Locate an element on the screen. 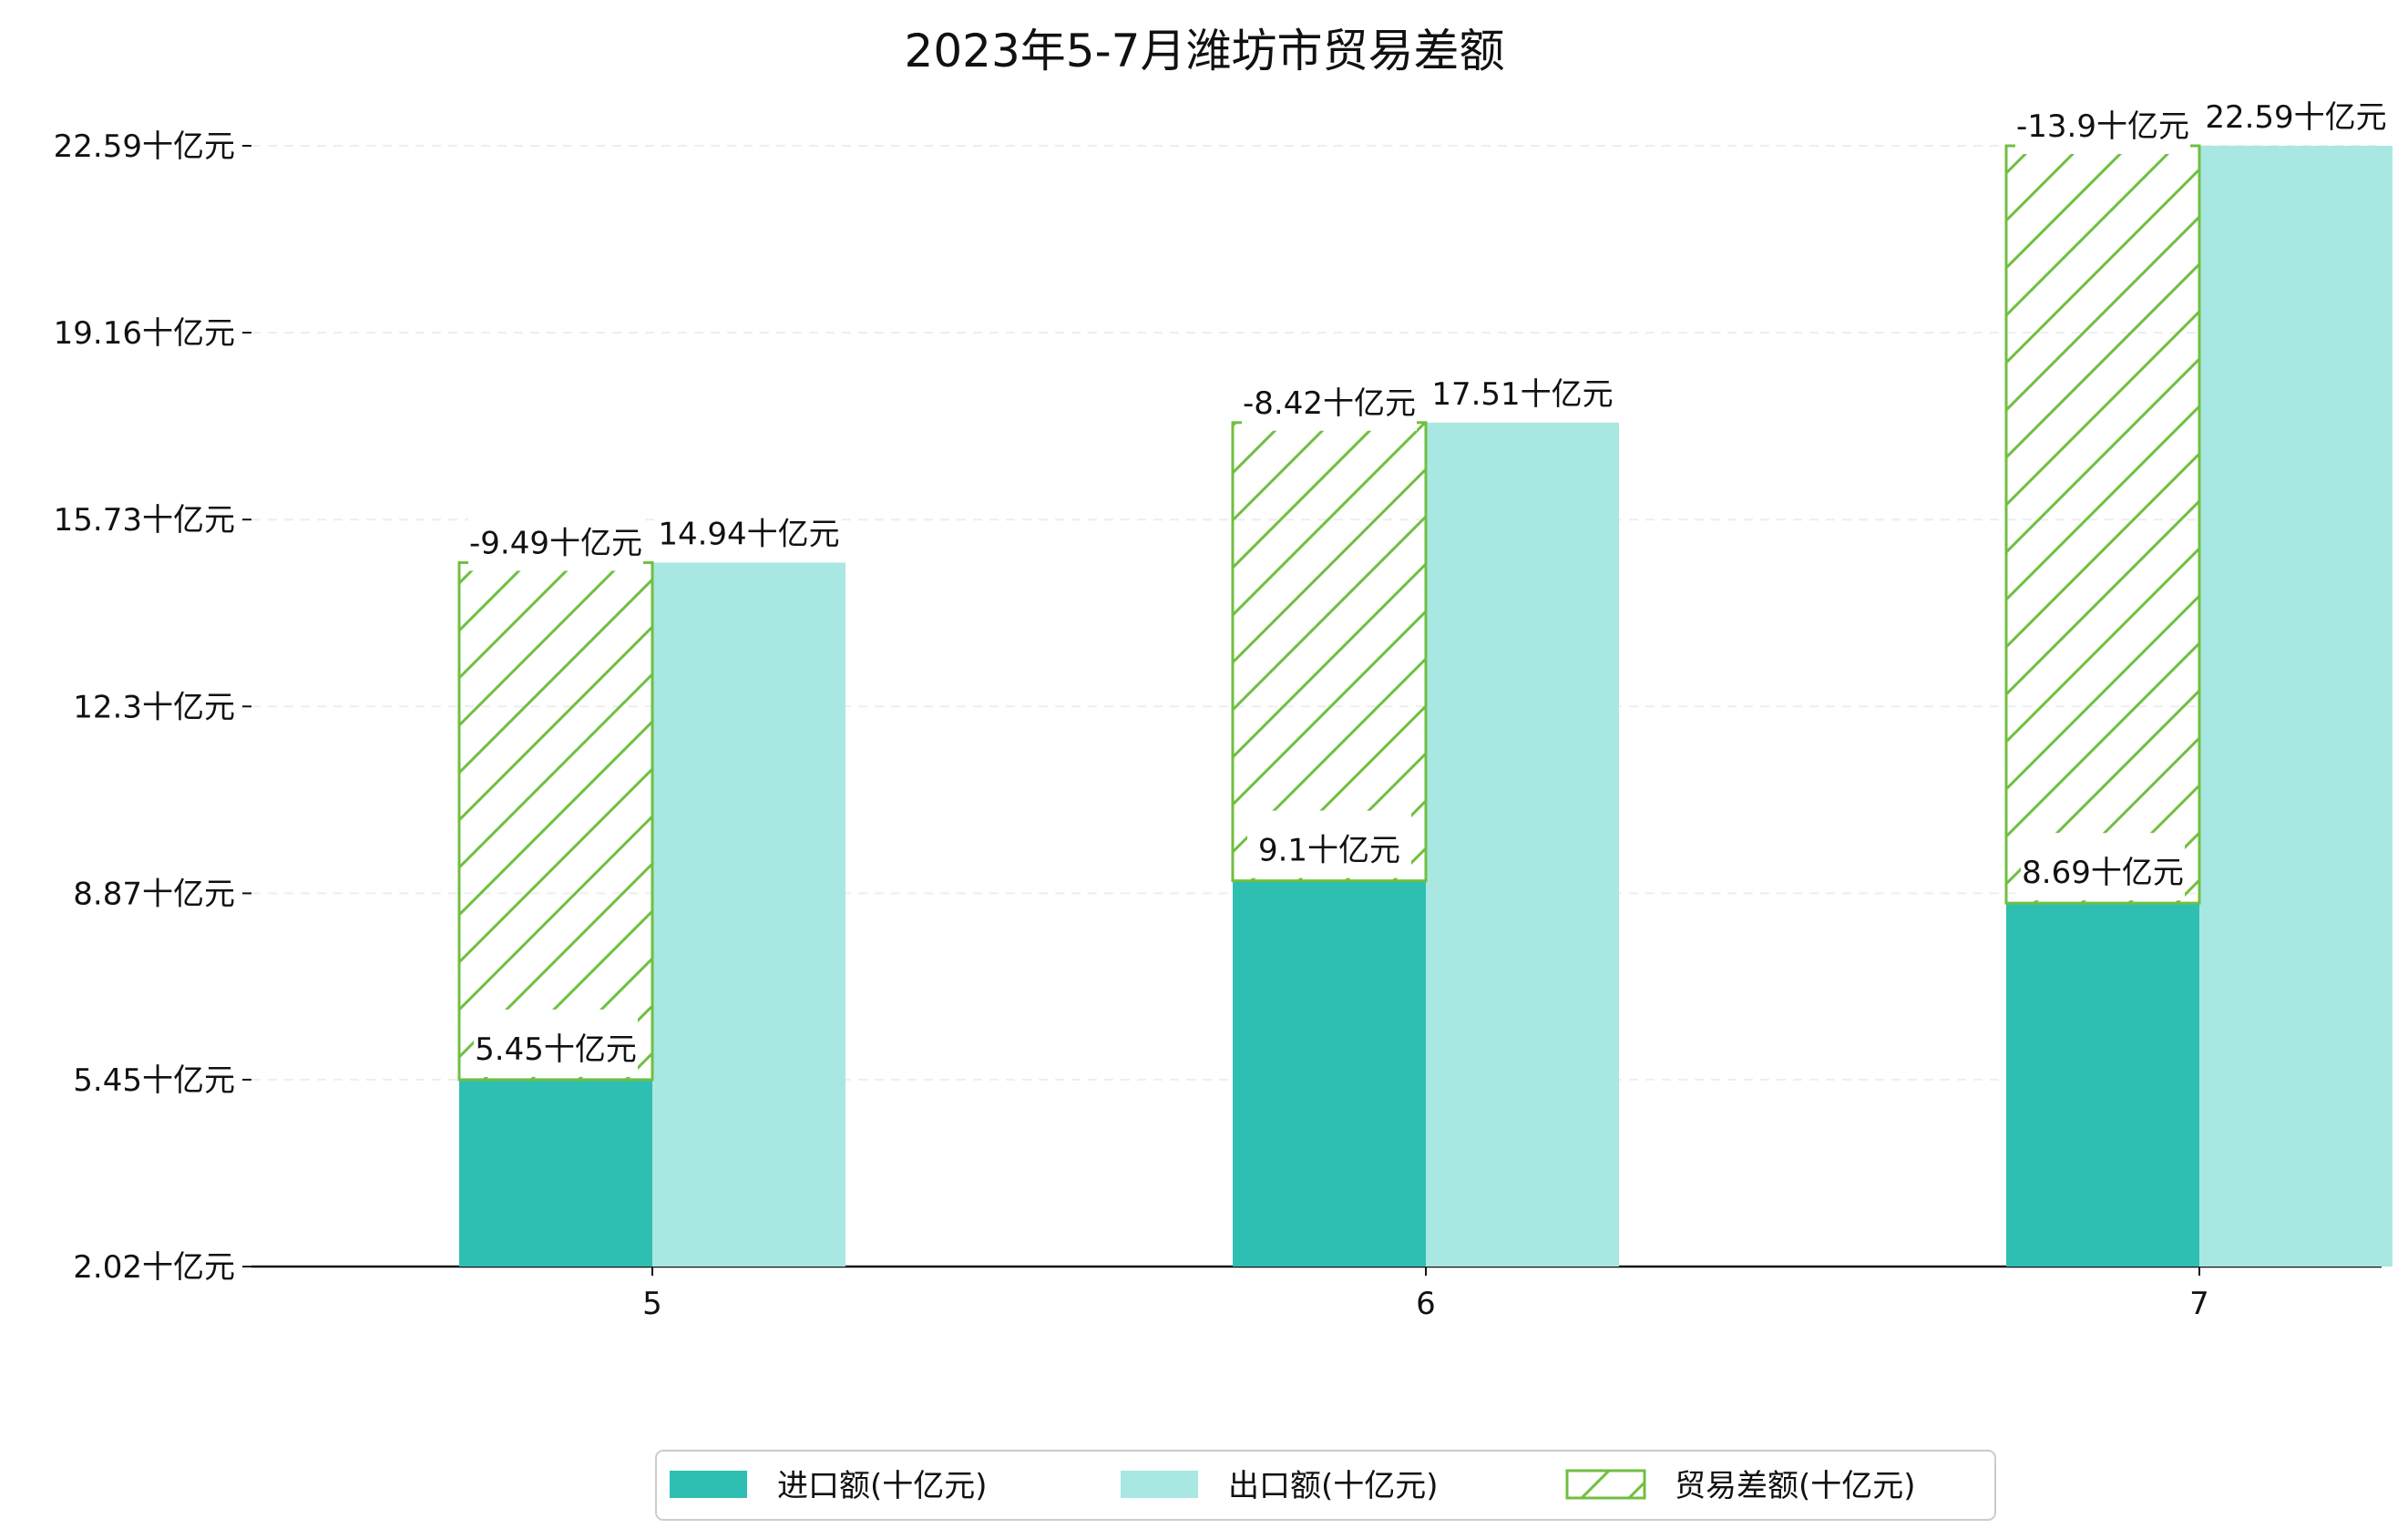  legend-trade-balance-swatch is located at coordinates (1605, 1485).